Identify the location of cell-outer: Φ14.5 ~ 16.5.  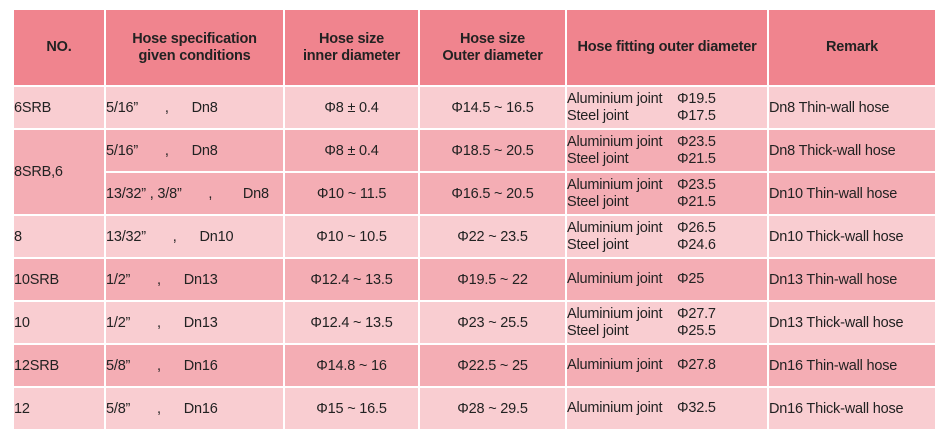
(492, 107).